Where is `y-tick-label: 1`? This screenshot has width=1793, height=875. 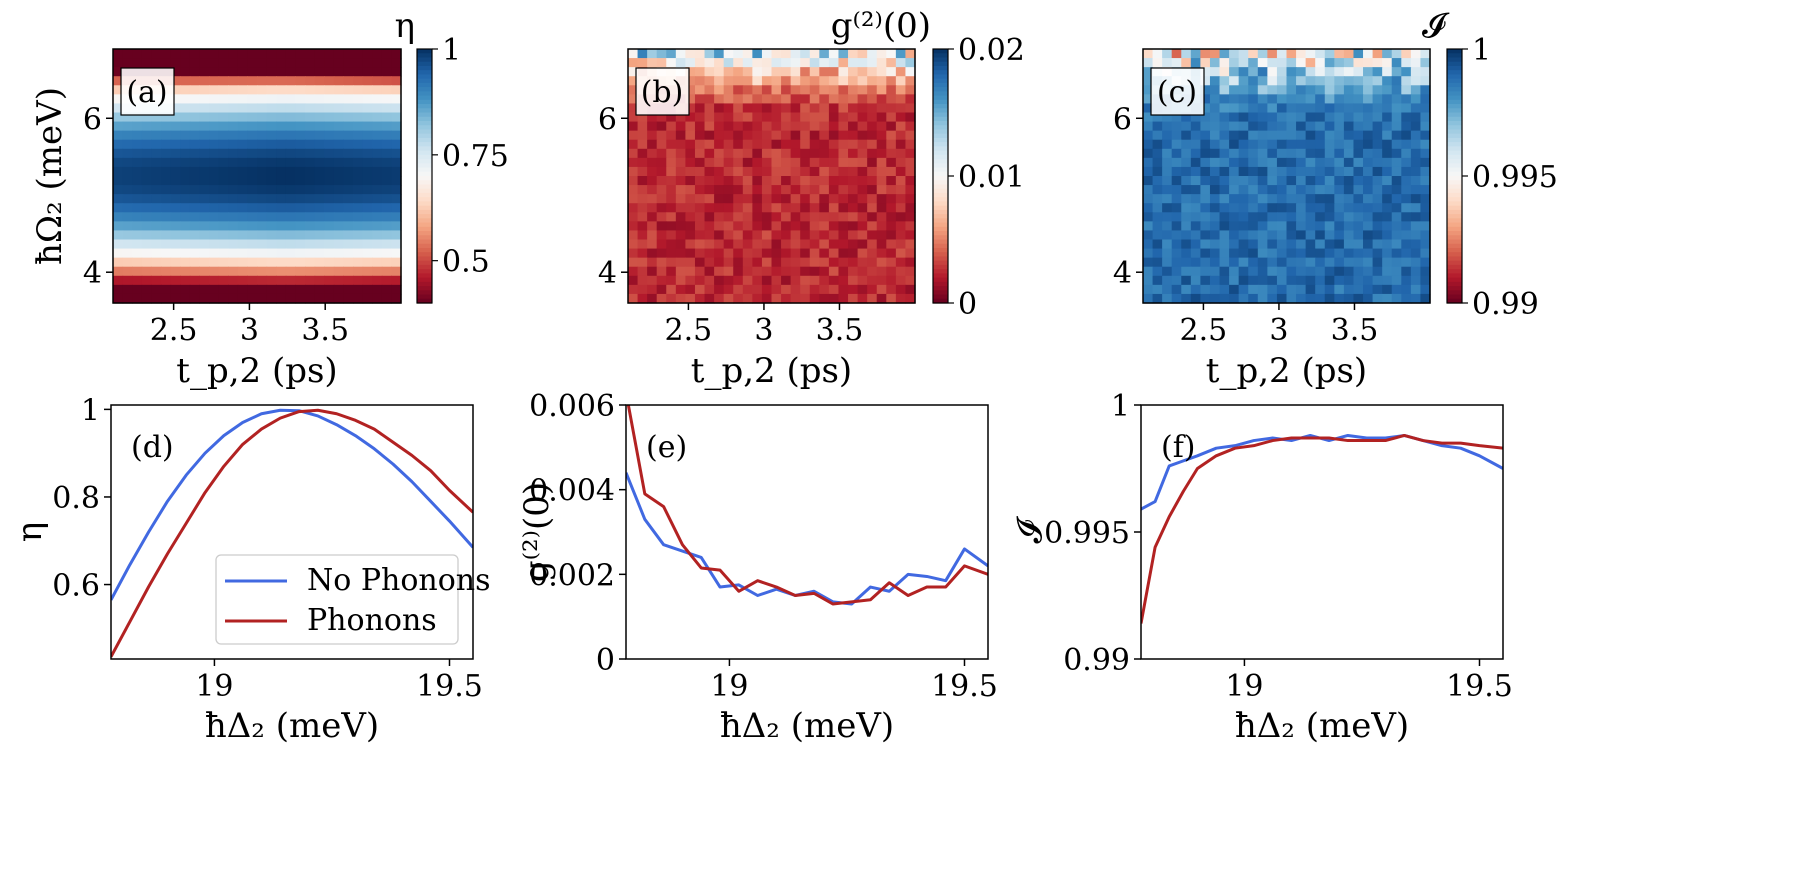
y-tick-label: 1 is located at coordinates (1120, 406).